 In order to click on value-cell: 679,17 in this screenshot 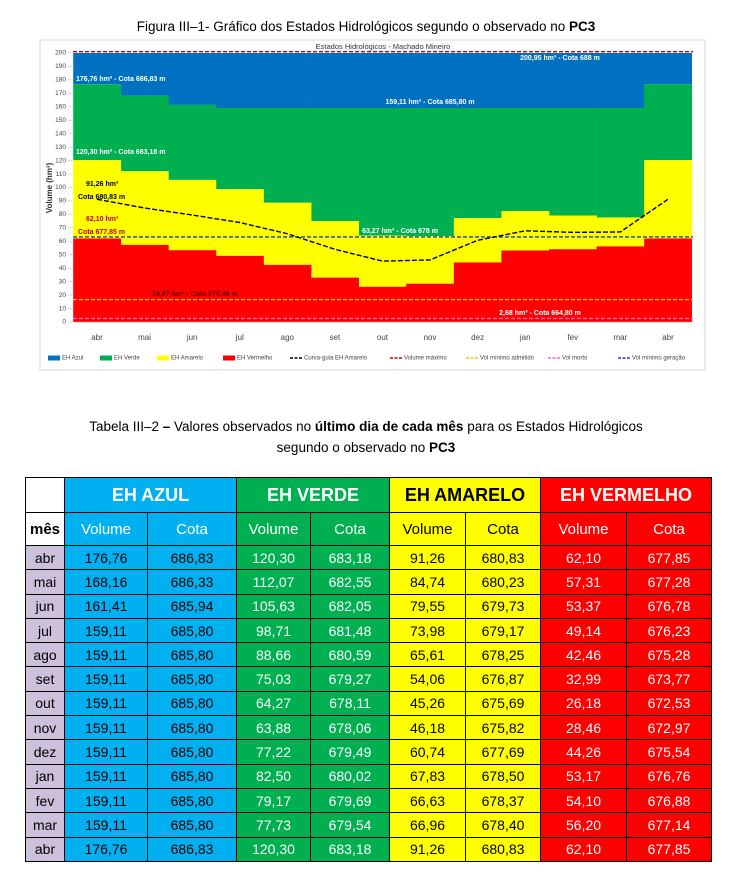, I will do `click(503, 630)`.